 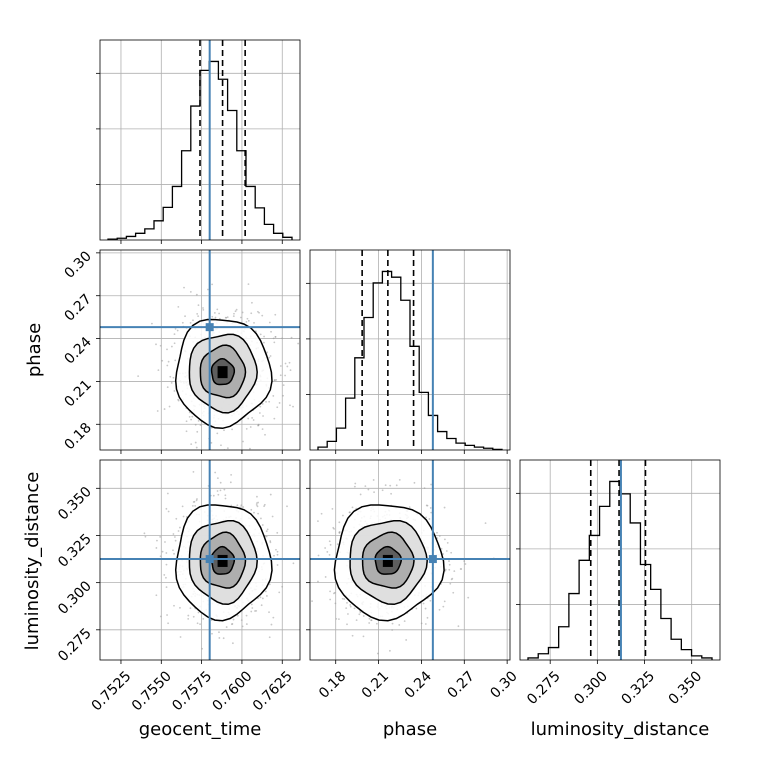 I want to click on panel-hist-phase, so click(x=408, y=351).